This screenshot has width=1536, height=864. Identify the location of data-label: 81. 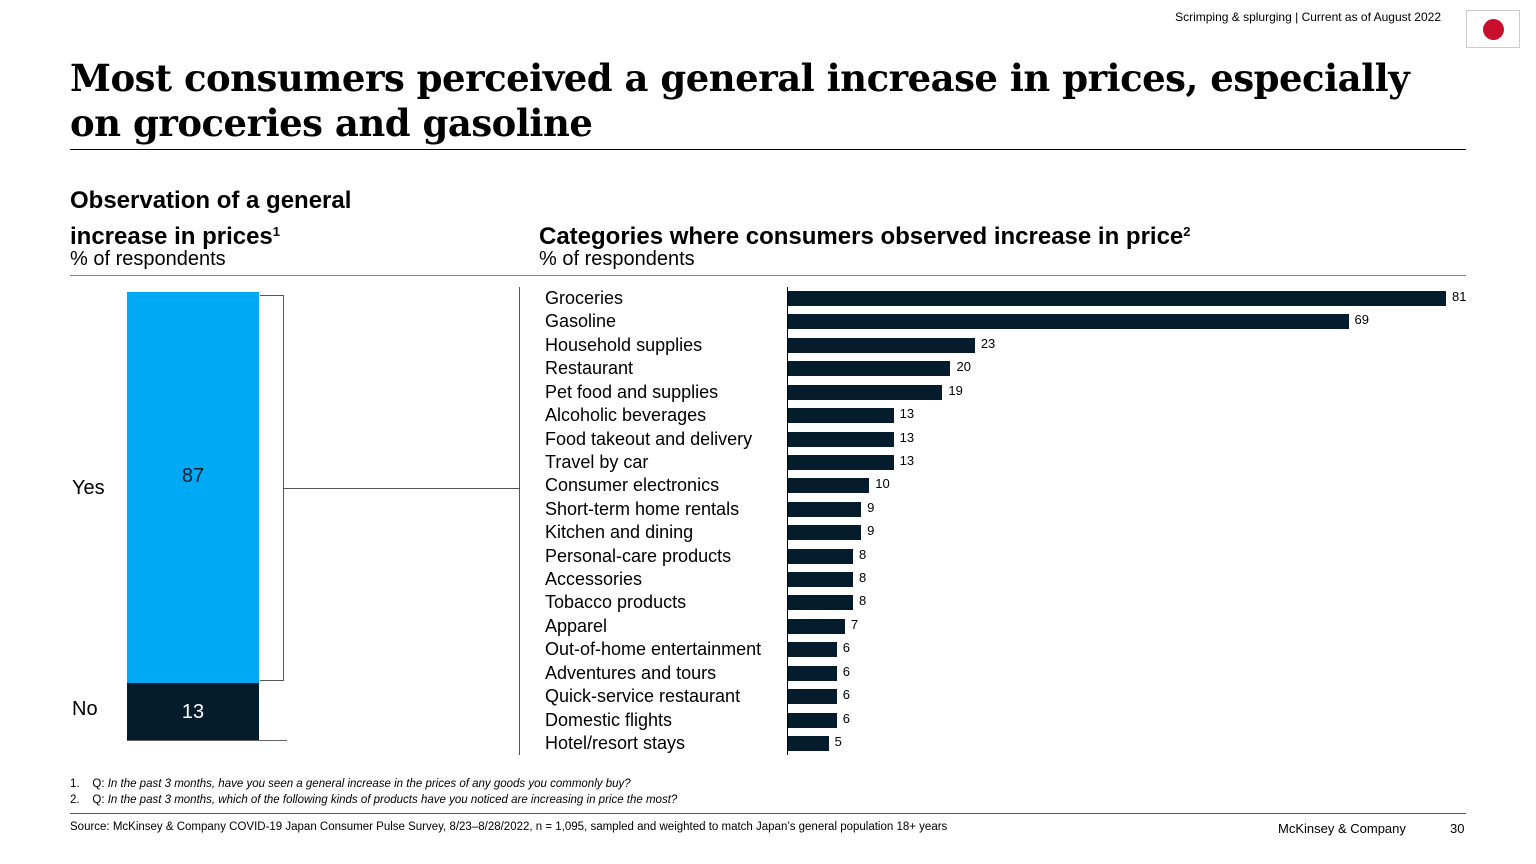
(1459, 296).